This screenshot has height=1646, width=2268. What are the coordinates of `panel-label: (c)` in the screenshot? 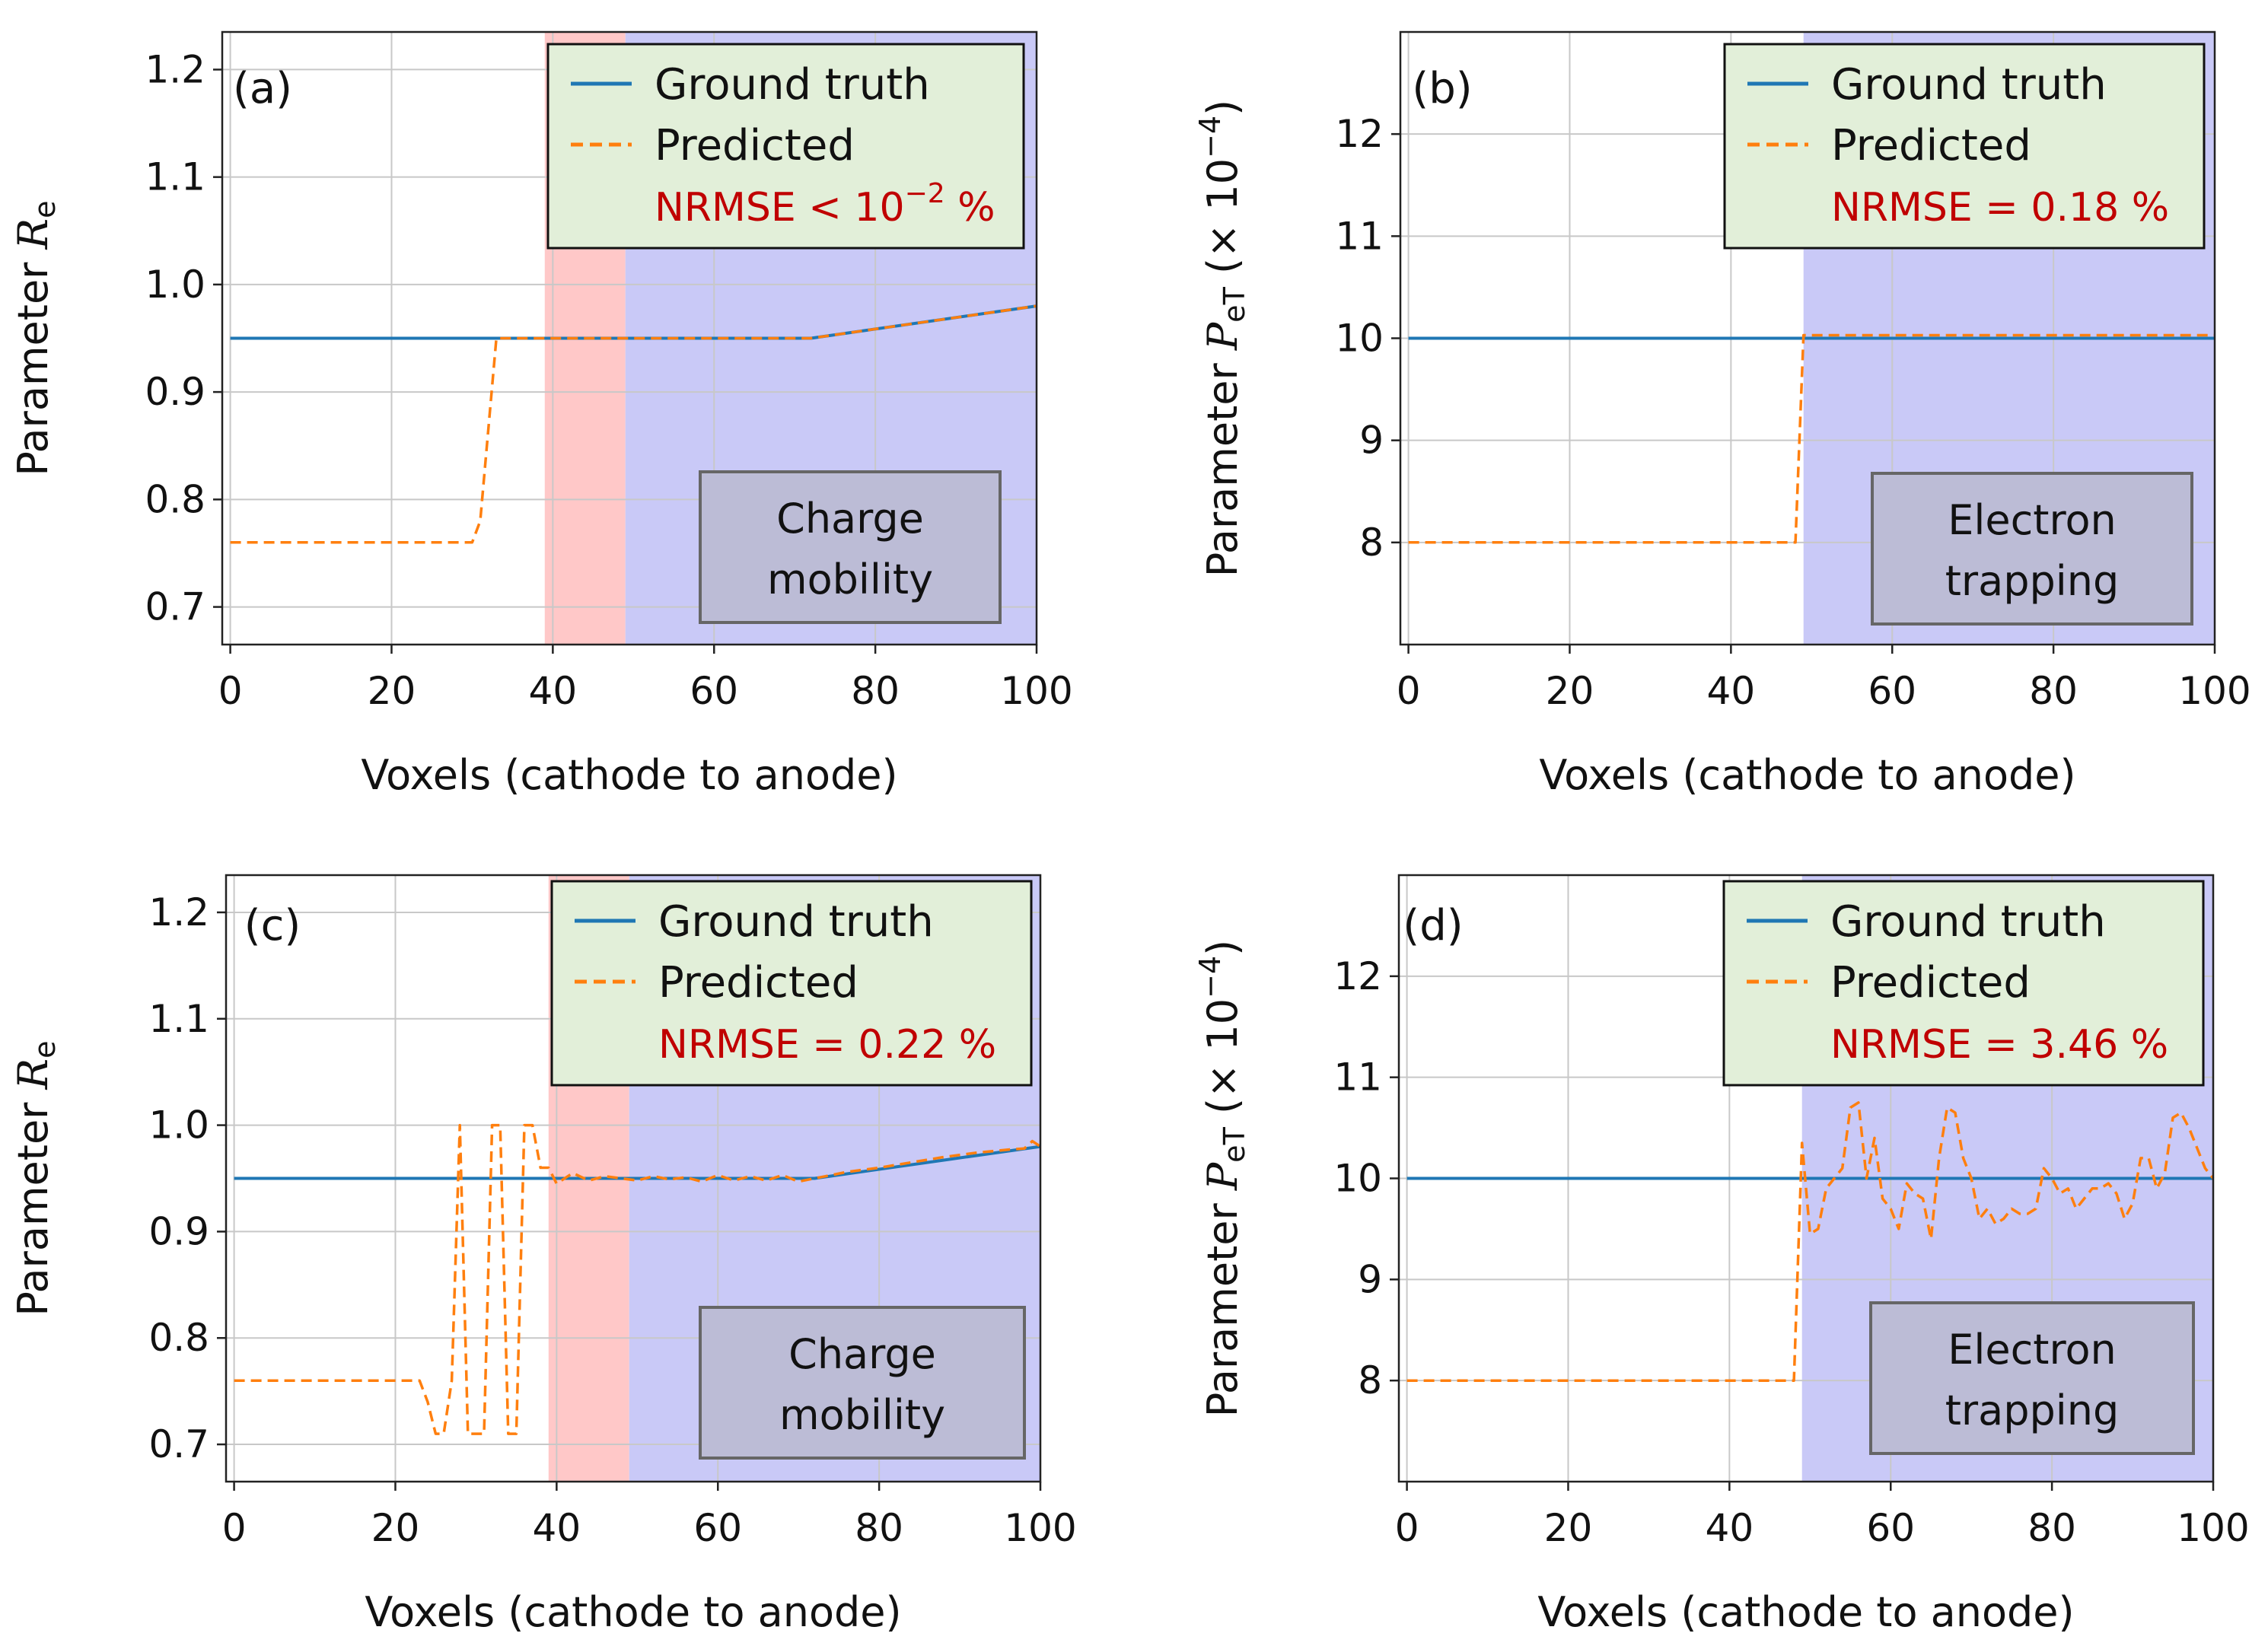 It's located at (272, 925).